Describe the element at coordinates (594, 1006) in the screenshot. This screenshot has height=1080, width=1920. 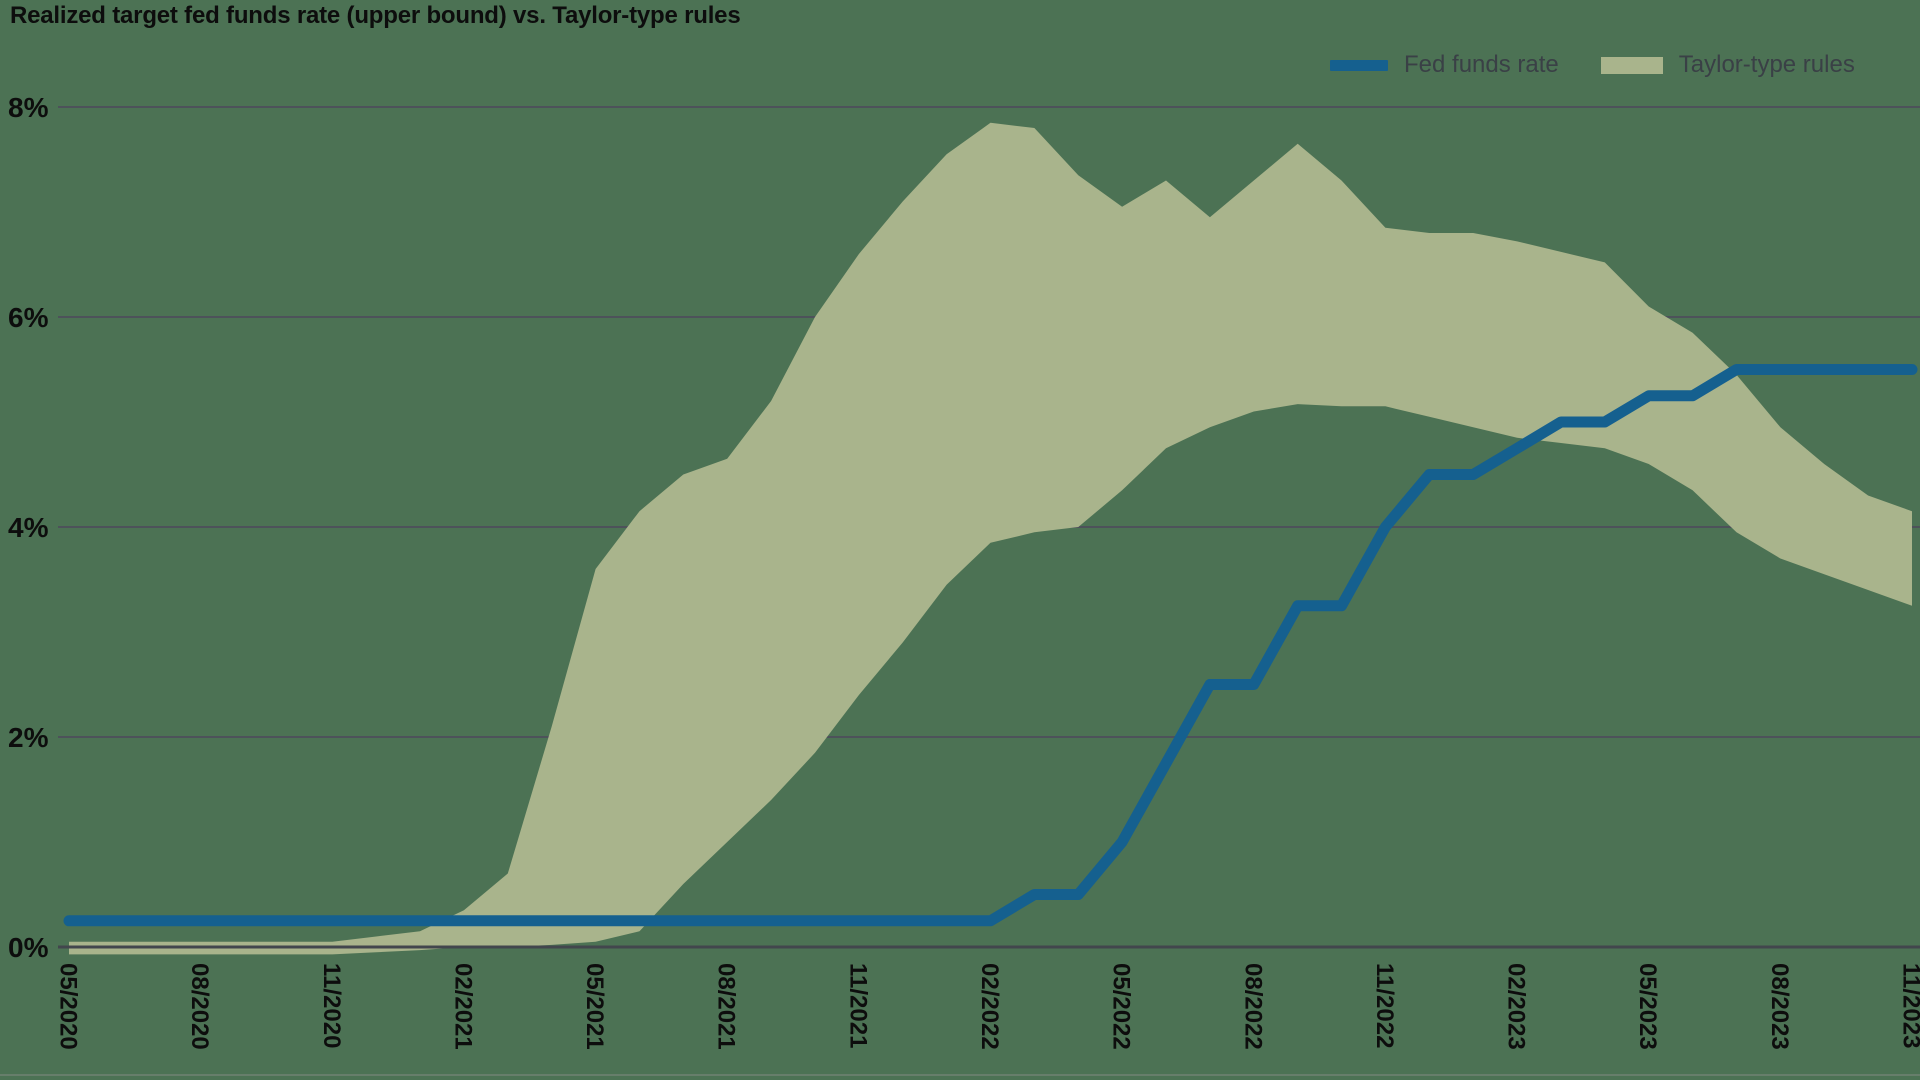
I see `x-tick-label: 05/2021` at that location.